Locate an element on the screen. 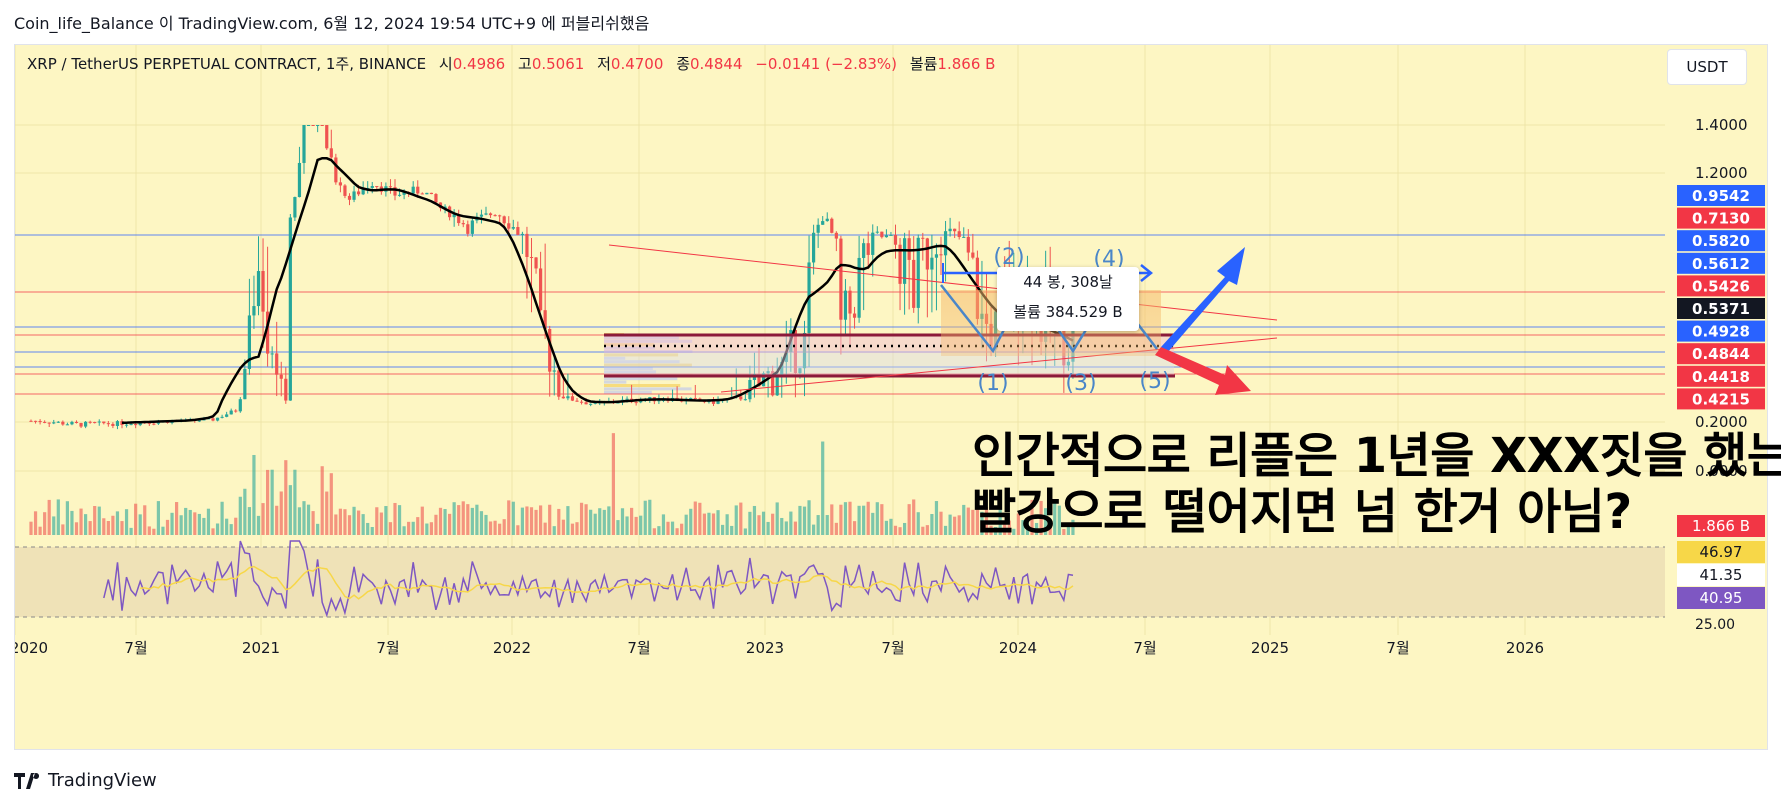 This screenshot has width=1781, height=805. price-badge-label: 0.4215 is located at coordinates (1721, 399).